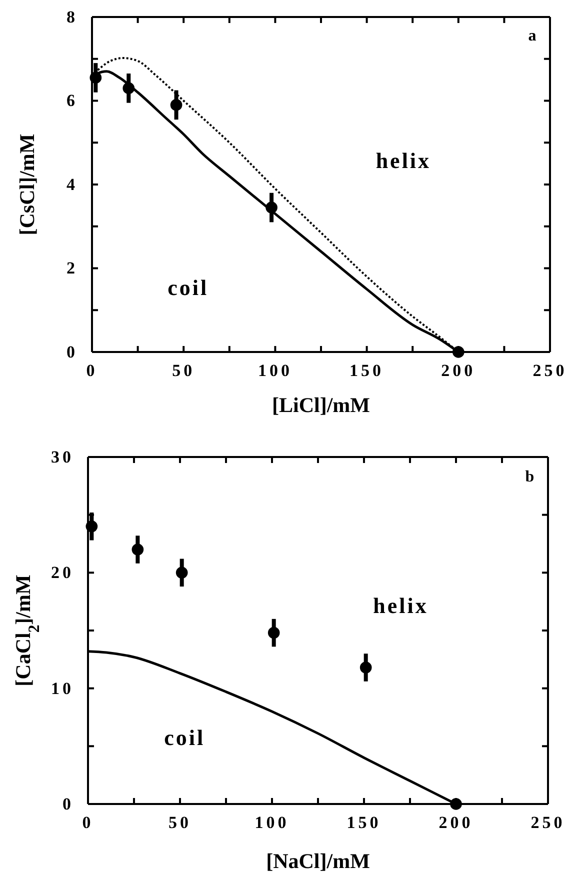 This screenshot has width=575, height=877. I want to click on annotation: a, so click(532, 35).